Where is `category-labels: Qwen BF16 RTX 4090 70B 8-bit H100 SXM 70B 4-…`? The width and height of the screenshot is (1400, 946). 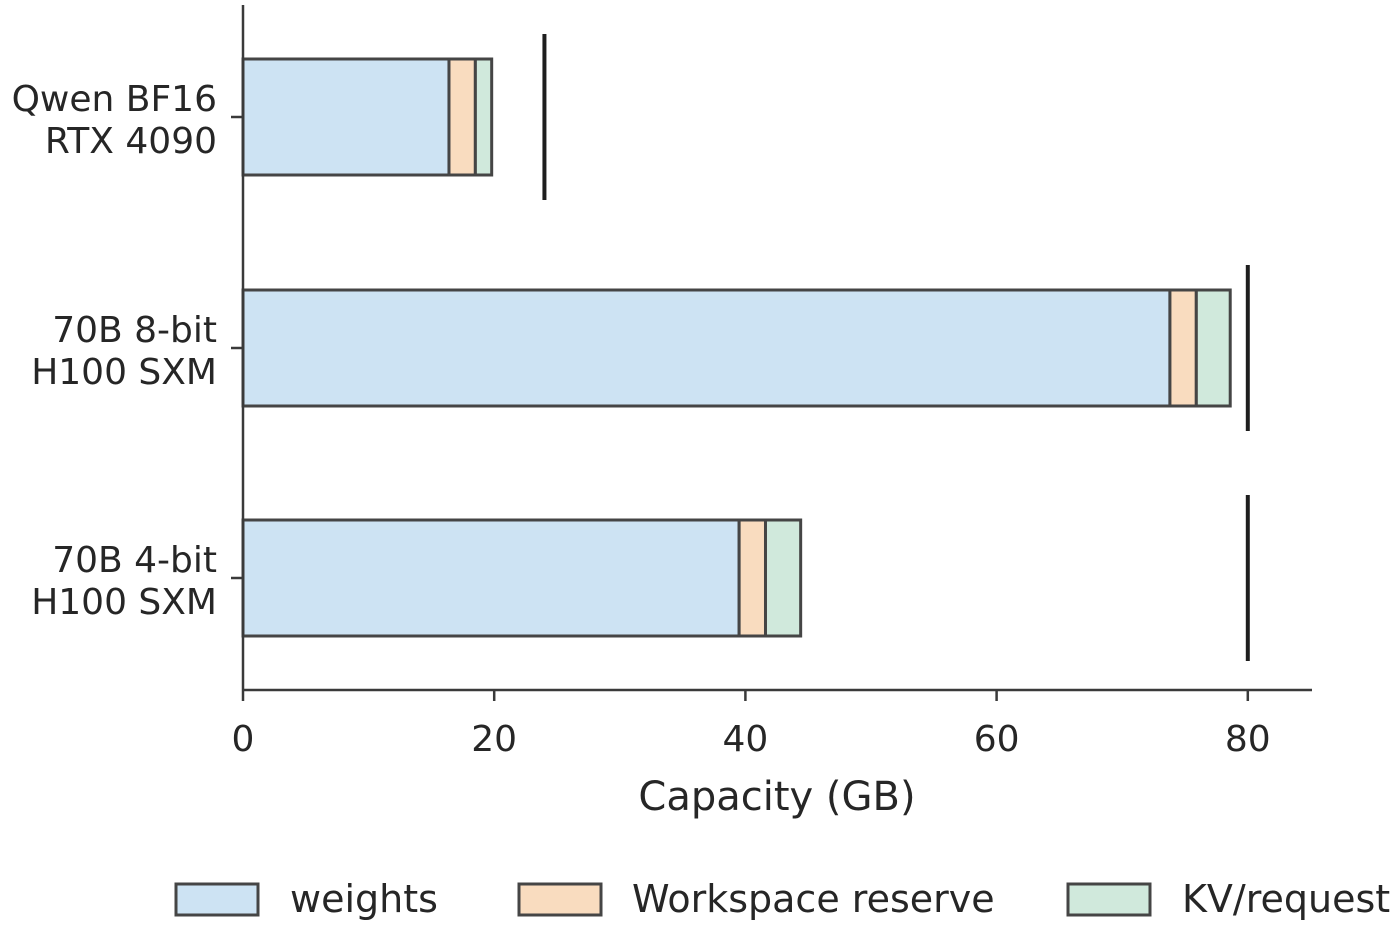
category-labels: Qwen BF16 RTX 4090 70B 8-bit H100 SXM 70B 4-… is located at coordinates (127, 351).